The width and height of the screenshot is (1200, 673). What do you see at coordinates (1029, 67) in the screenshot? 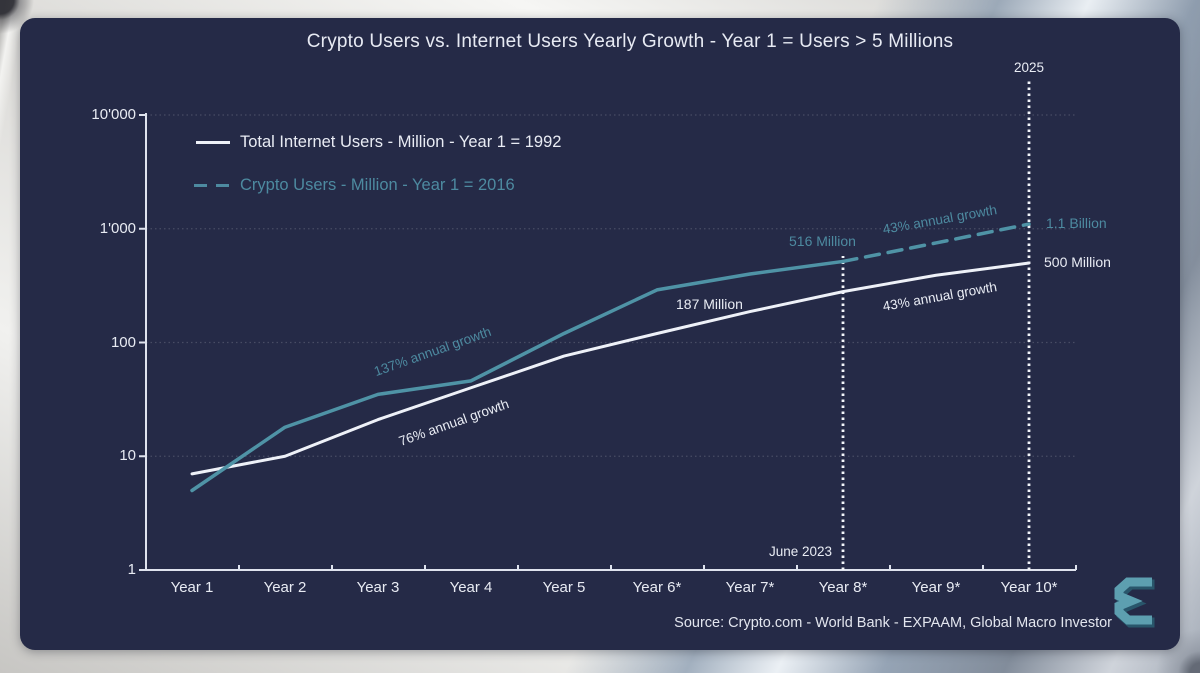
I see `marker-label-2025: 2025` at bounding box center [1029, 67].